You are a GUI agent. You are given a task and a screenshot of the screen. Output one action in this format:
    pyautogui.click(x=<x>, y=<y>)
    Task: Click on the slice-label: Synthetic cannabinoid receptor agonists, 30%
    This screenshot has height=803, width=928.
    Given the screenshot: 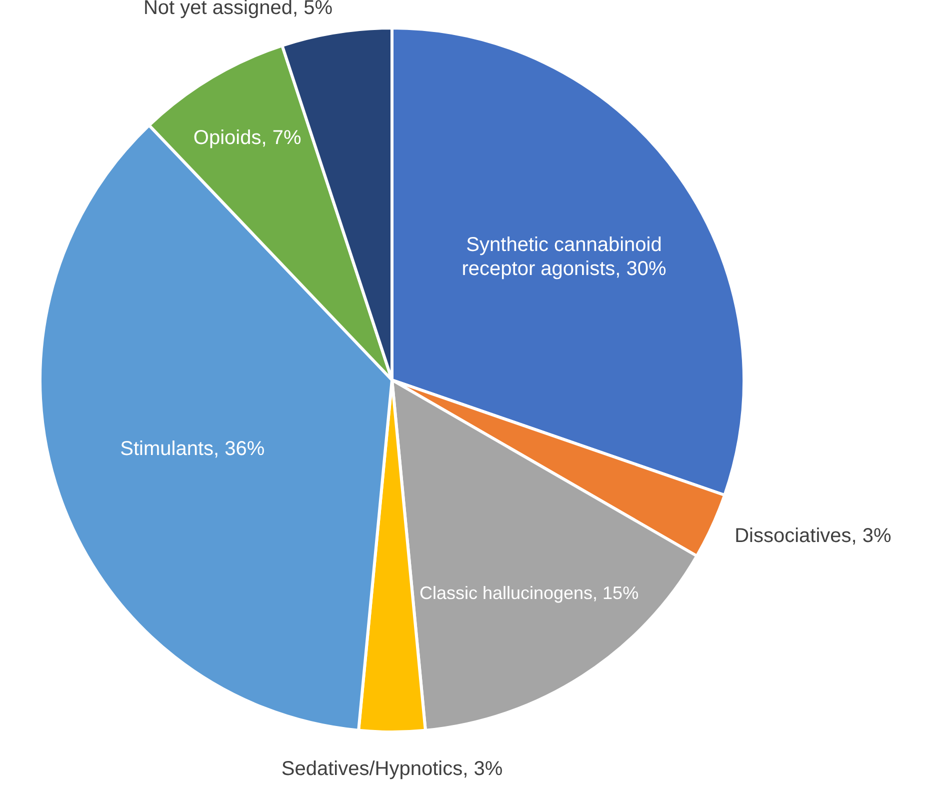 What is the action you would take?
    pyautogui.click(x=564, y=257)
    